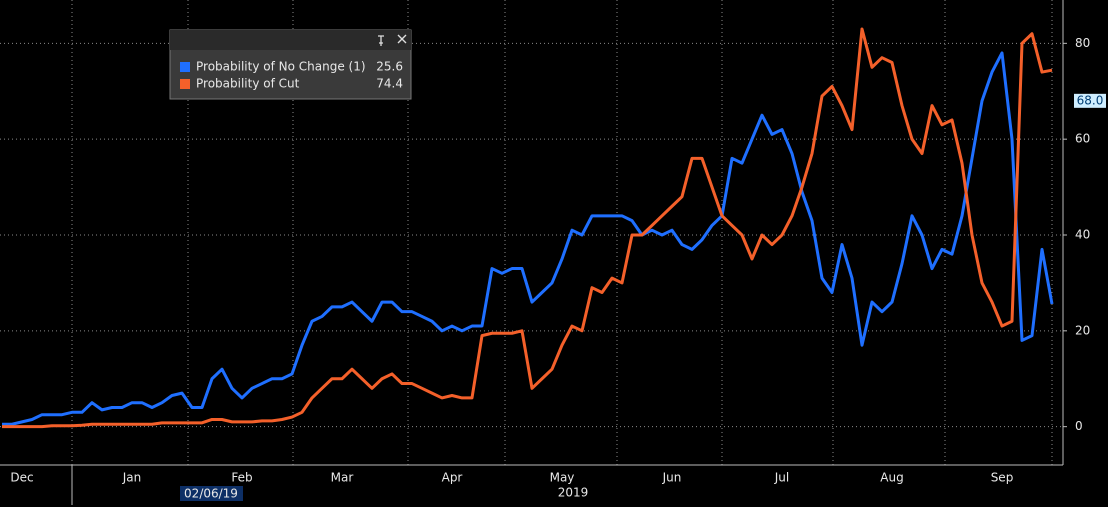 This screenshot has width=1108, height=507. What do you see at coordinates (389, 84) in the screenshot?
I see `legend-value: 74.4` at bounding box center [389, 84].